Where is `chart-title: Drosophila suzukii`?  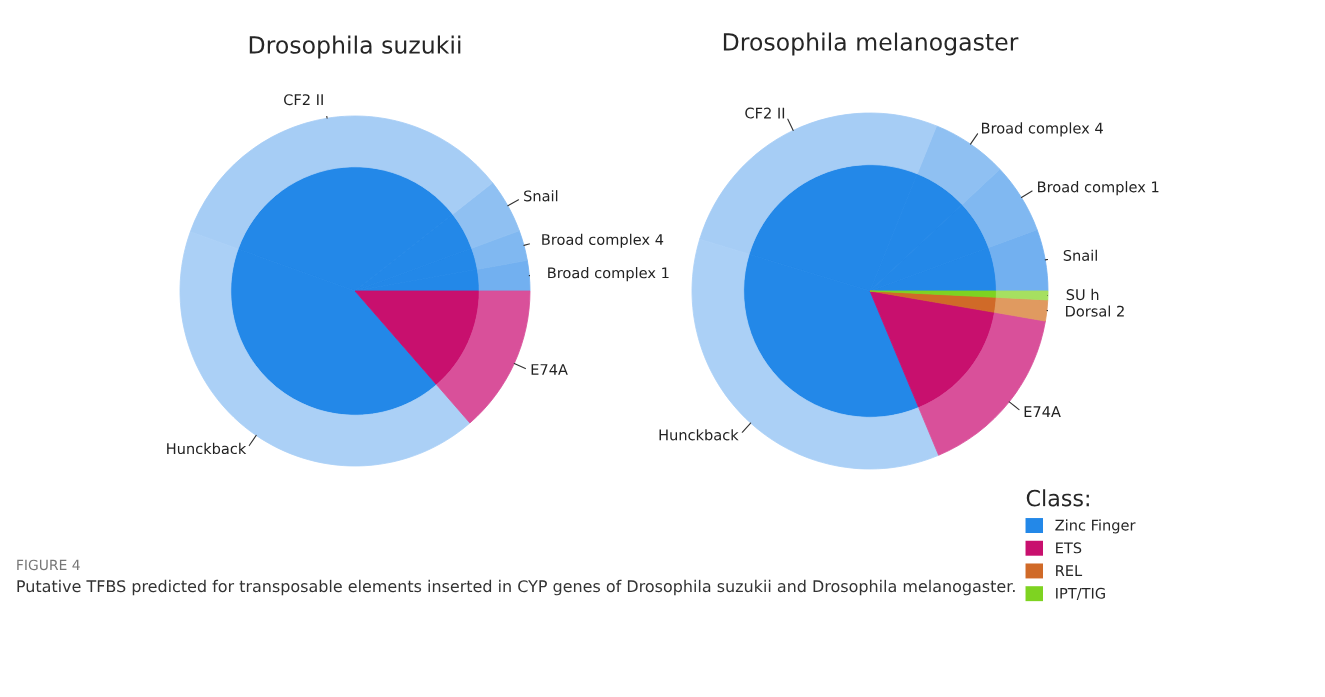
chart-title: Drosophila suzukii is located at coordinates (355, 47).